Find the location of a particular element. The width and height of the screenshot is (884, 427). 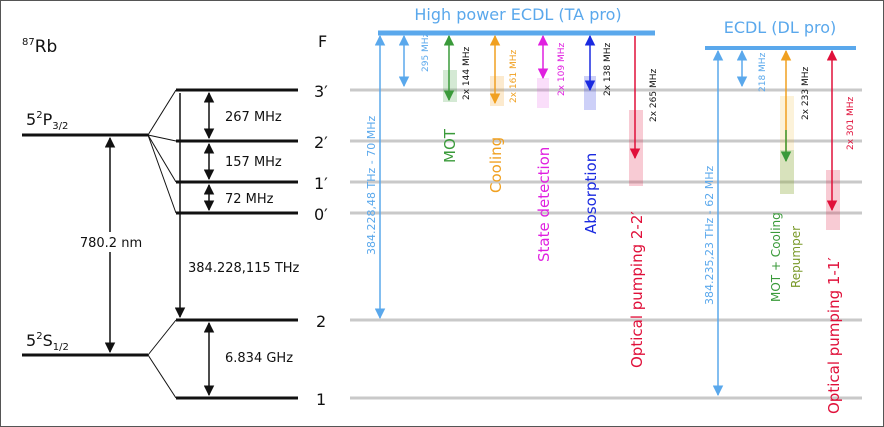

cooling-shift-label: 2x 161 MHz is located at coordinates (514, 76).